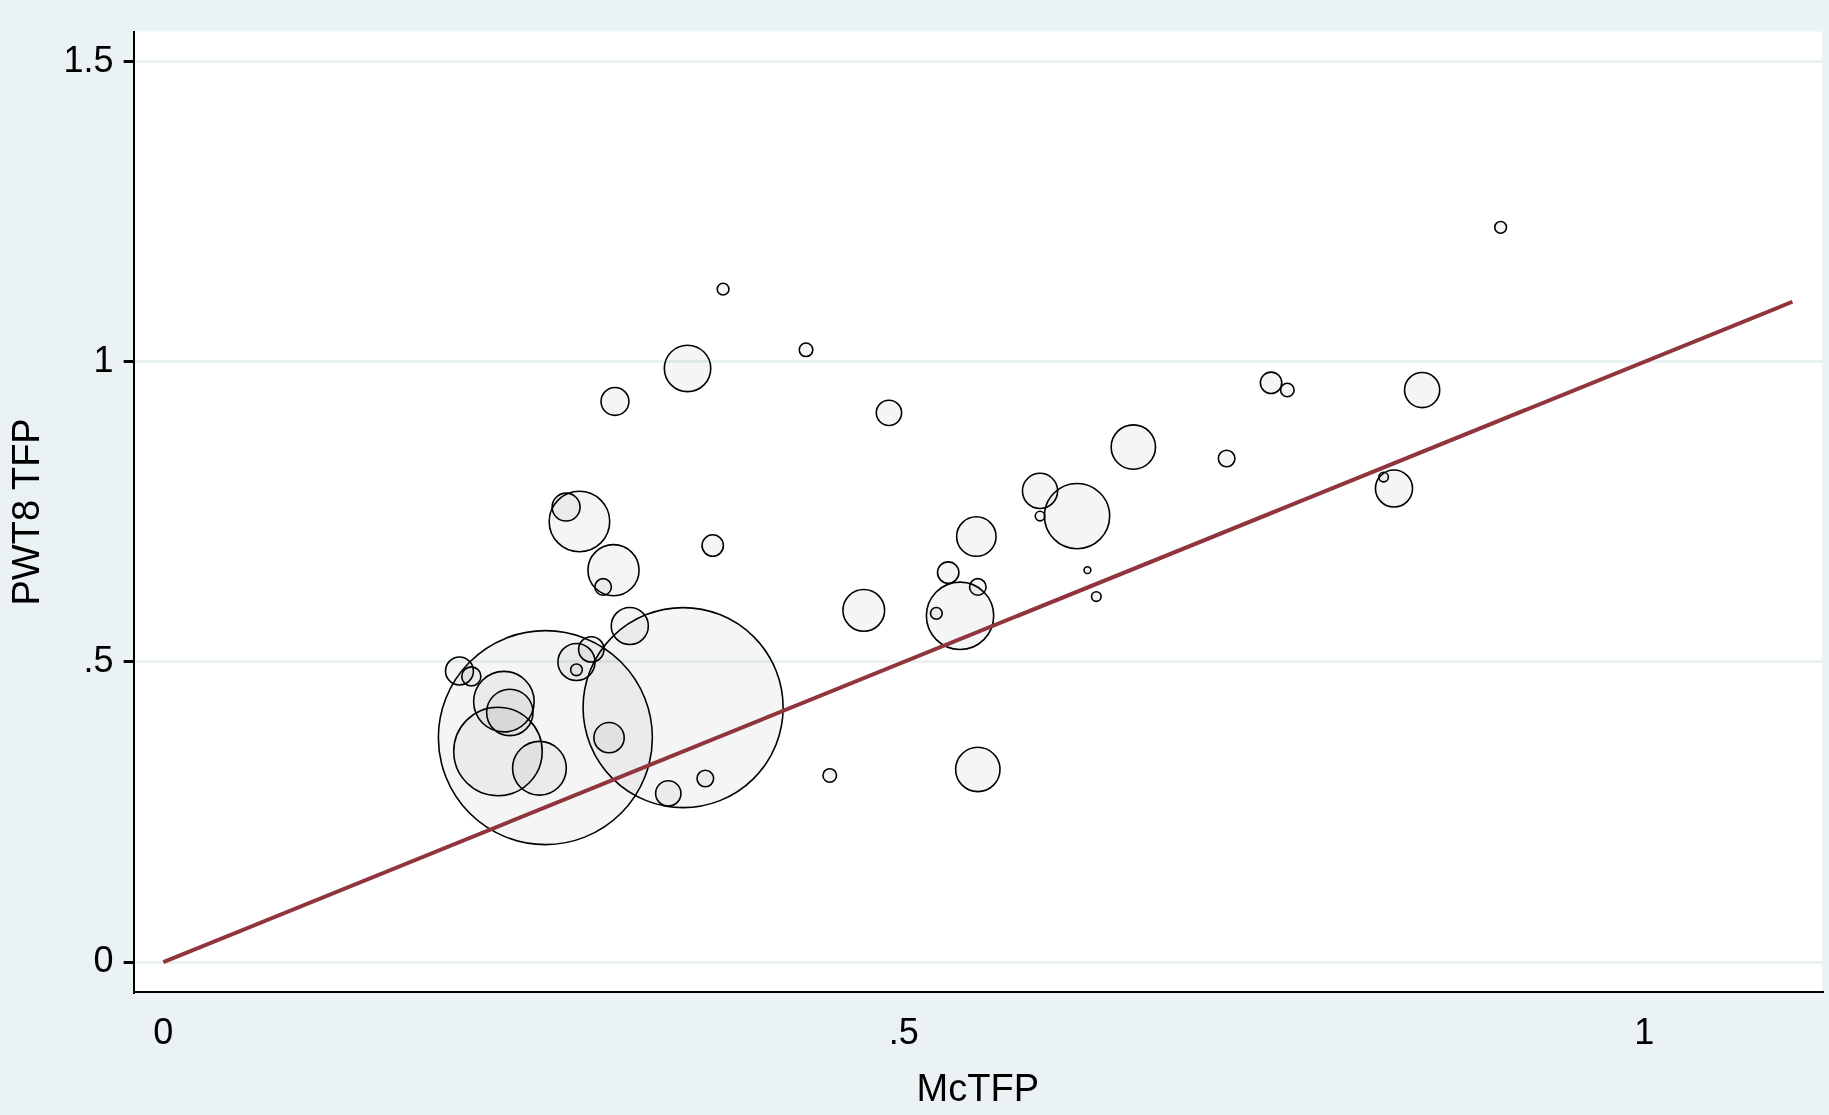 This screenshot has height=1115, width=1829. What do you see at coordinates (903, 1031) in the screenshot?
I see `x-tick-label: .5` at bounding box center [903, 1031].